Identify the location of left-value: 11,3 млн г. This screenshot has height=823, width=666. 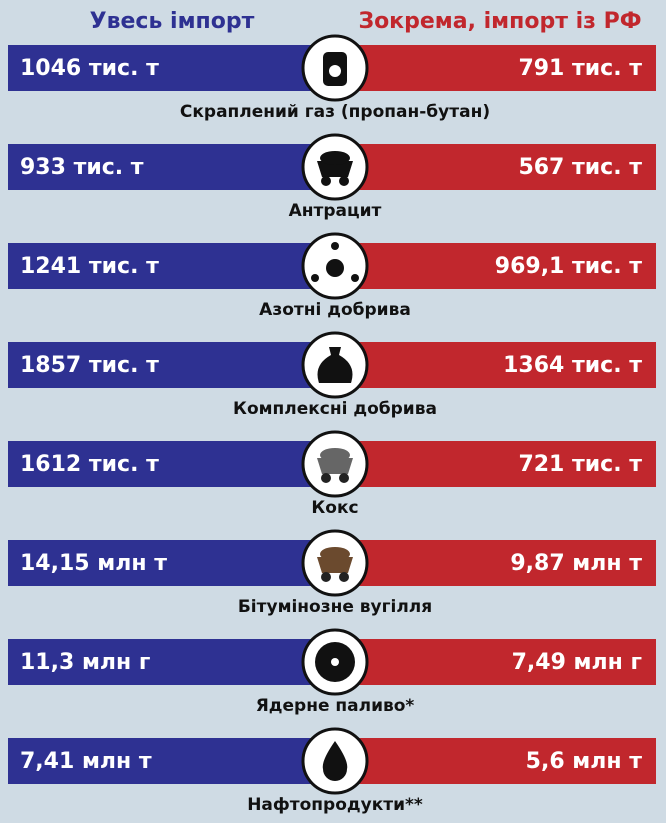
(85, 662).